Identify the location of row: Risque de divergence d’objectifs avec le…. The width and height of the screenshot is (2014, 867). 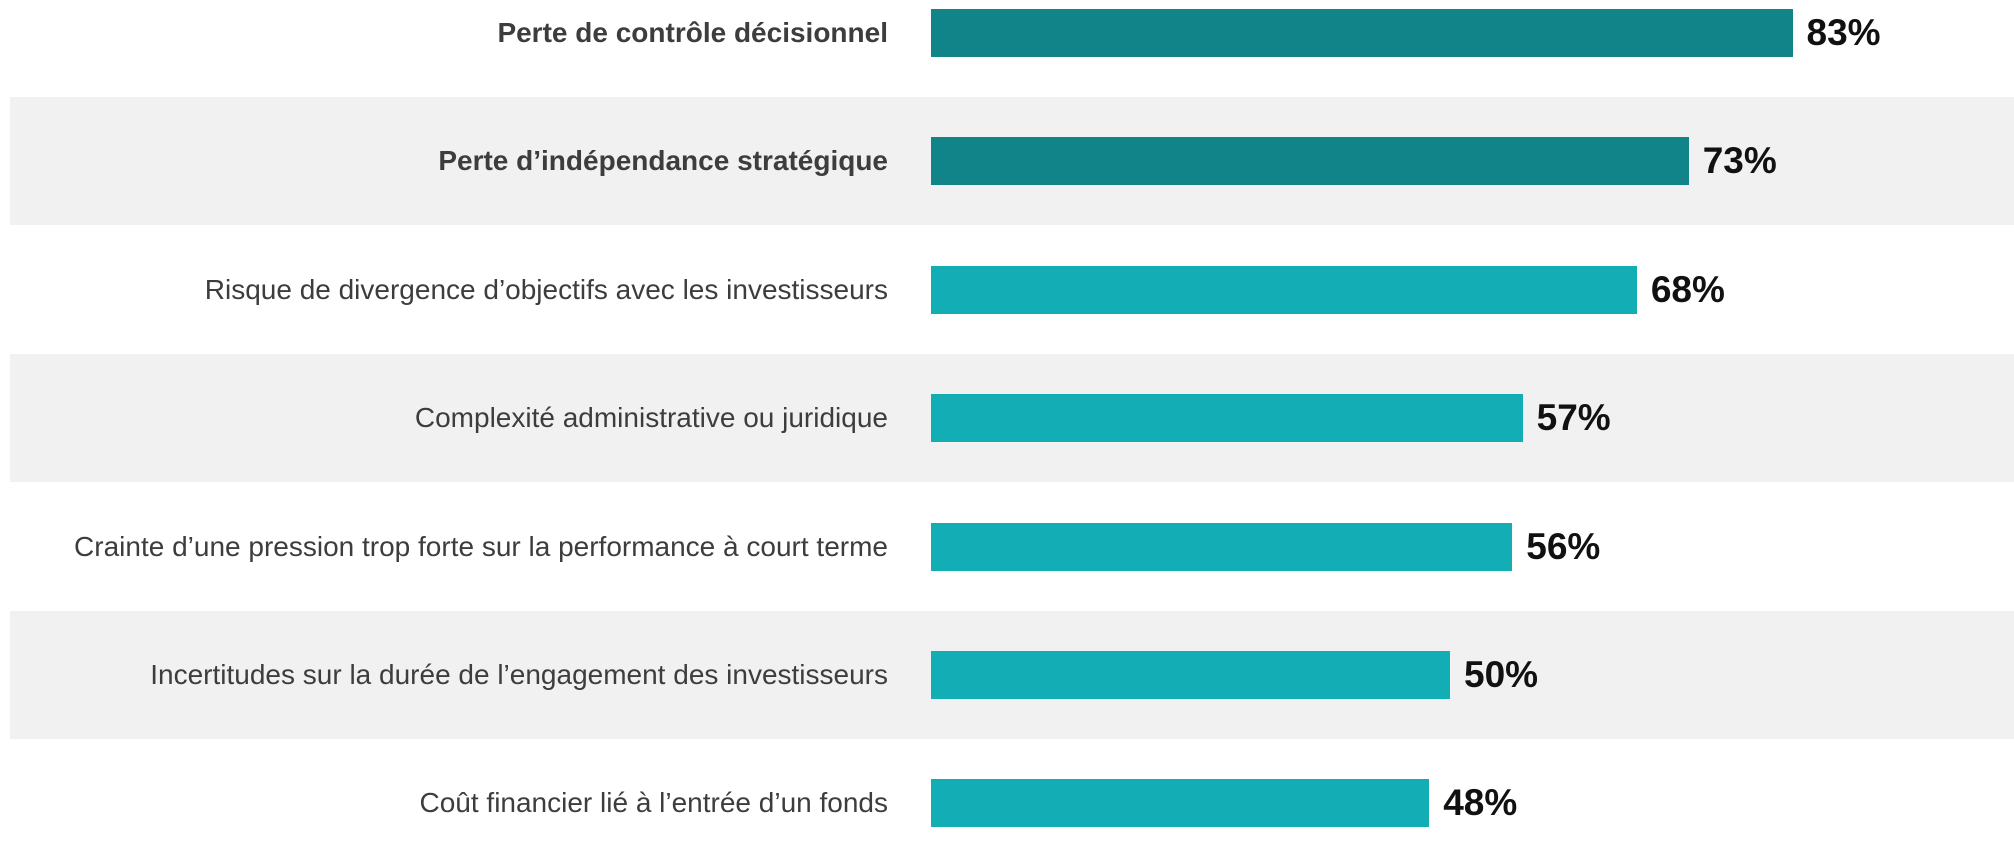
(1012, 290).